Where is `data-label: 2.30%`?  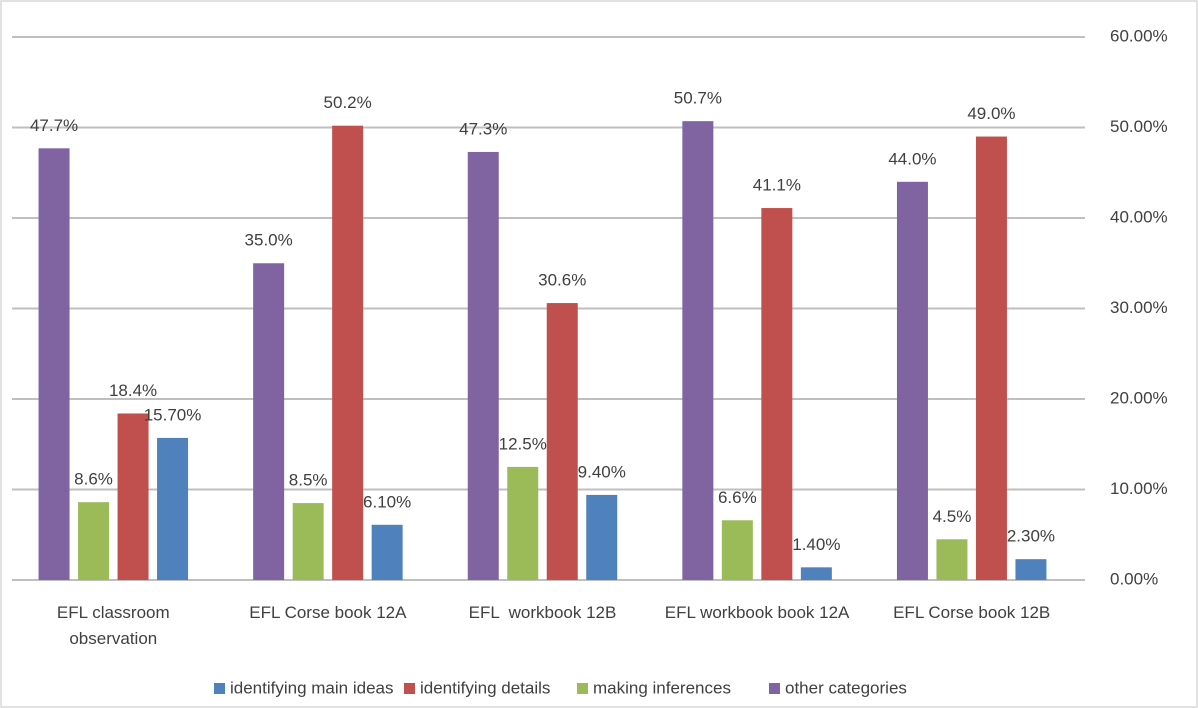 data-label: 2.30% is located at coordinates (1031, 536).